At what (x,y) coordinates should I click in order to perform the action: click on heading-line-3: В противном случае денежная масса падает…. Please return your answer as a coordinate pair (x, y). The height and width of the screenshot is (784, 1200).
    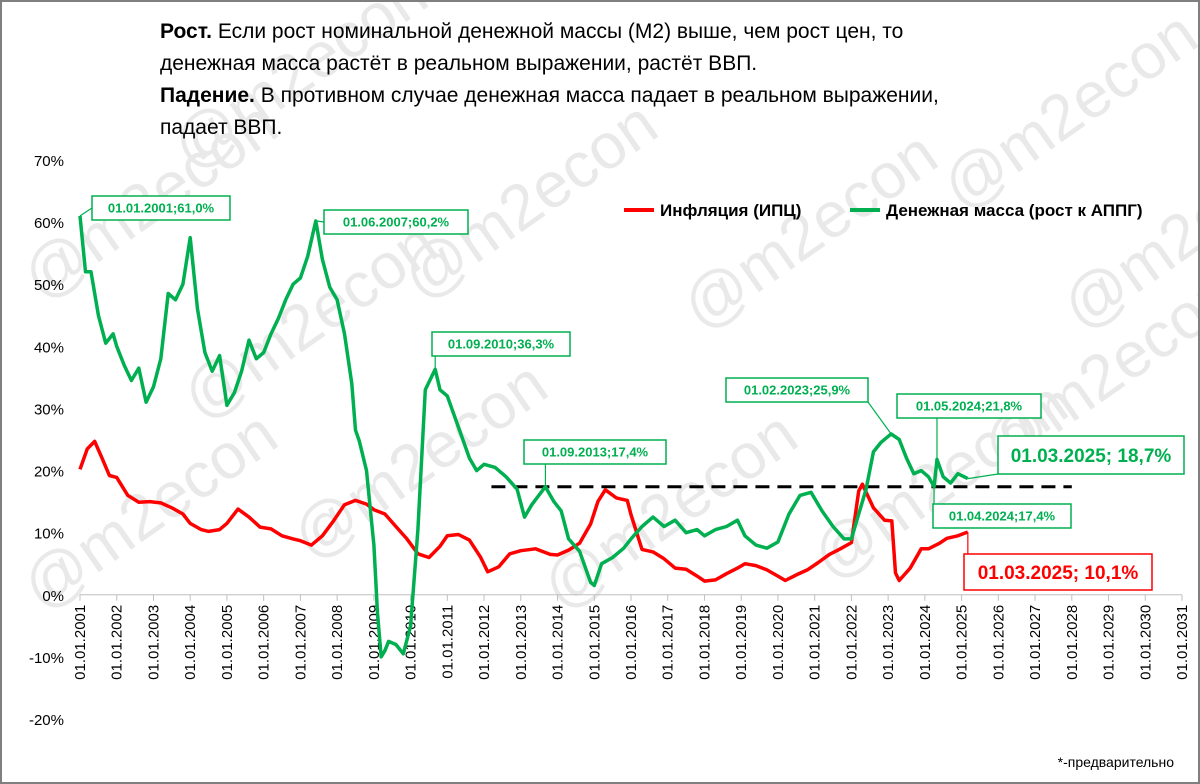
    Looking at the image, I should click on (596, 95).